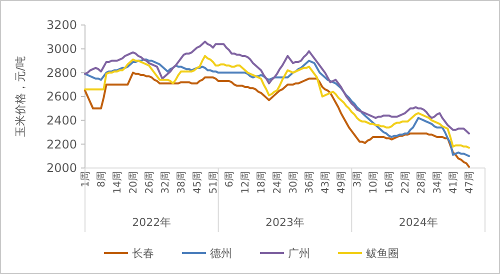 This screenshot has width=500, height=274. What do you see at coordinates (278, 182) in the screenshot?
I see `x-tick-label: 24周` at bounding box center [278, 182].